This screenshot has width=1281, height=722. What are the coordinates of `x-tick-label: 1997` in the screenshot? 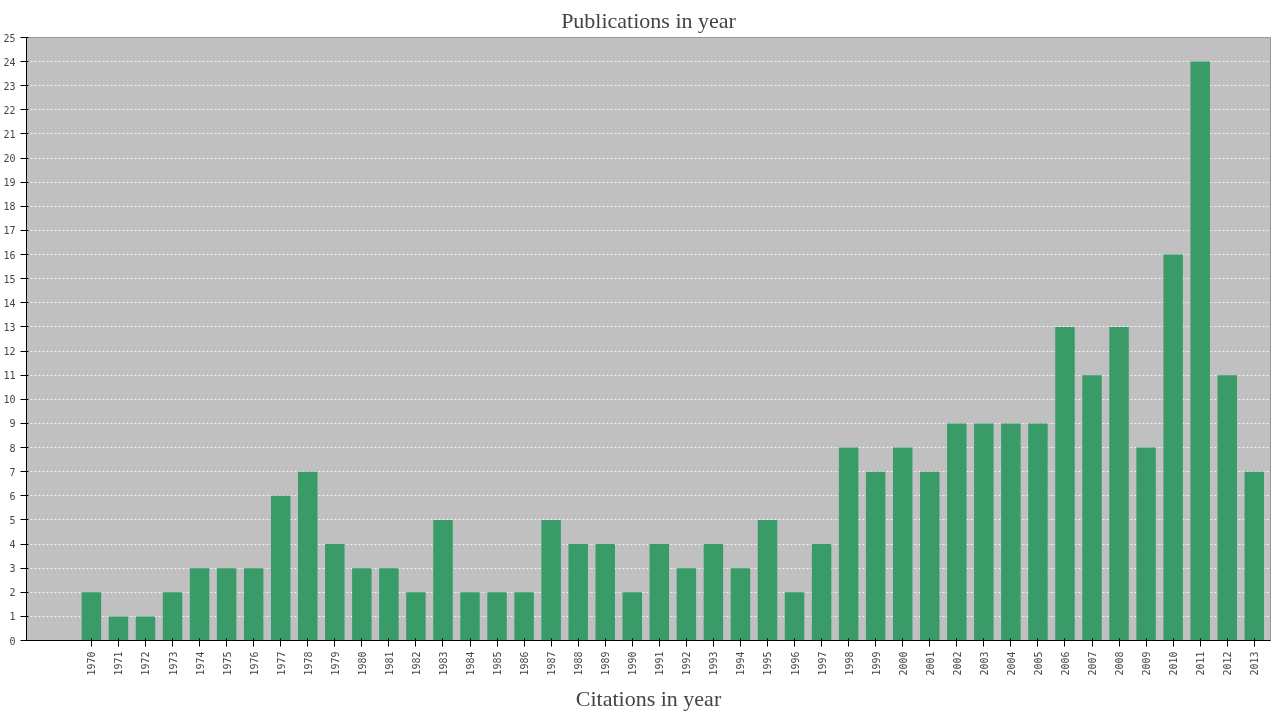 It's located at (822, 663).